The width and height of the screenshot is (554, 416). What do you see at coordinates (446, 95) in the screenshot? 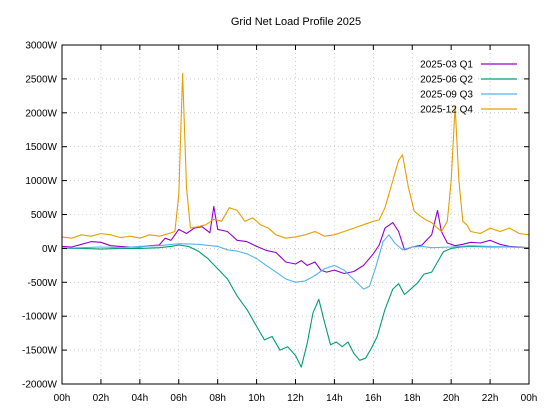
I see `legend-label: 2025-09 Q3` at bounding box center [446, 95].